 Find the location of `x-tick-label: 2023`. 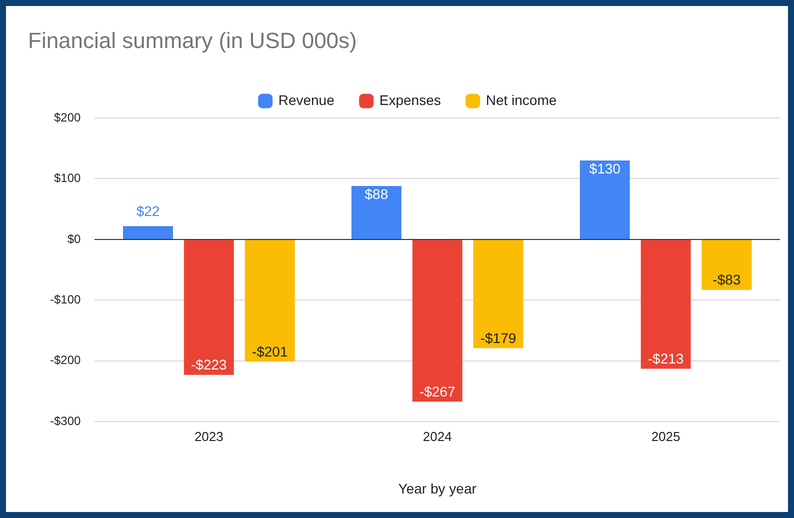

x-tick-label: 2023 is located at coordinates (209, 436).